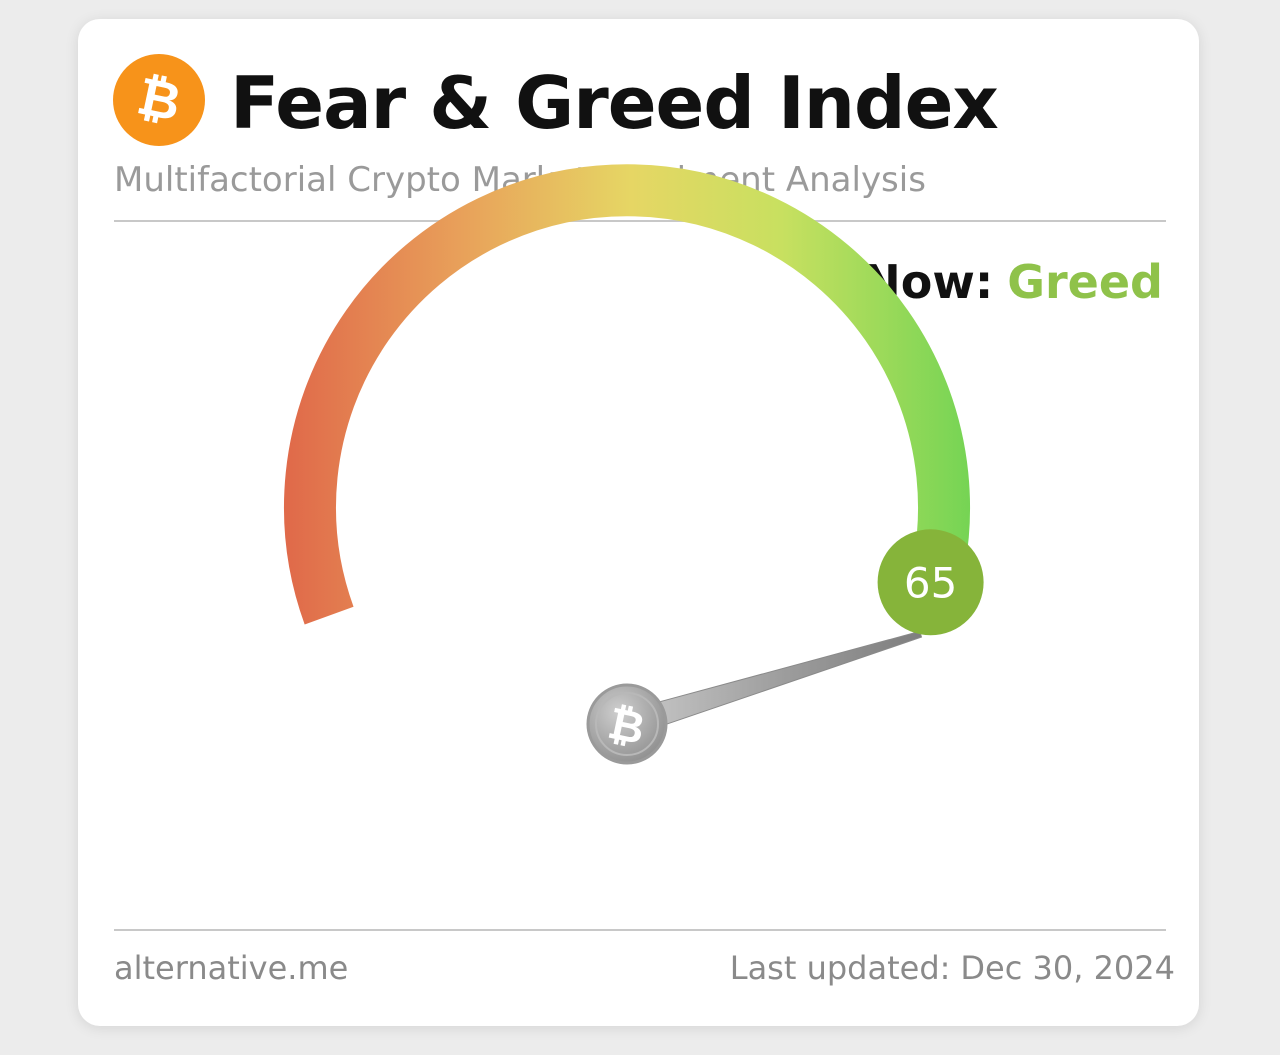 The width and height of the screenshot is (1280, 1055). What do you see at coordinates (231, 968) in the screenshot?
I see `source-link: alternative.me` at bounding box center [231, 968].